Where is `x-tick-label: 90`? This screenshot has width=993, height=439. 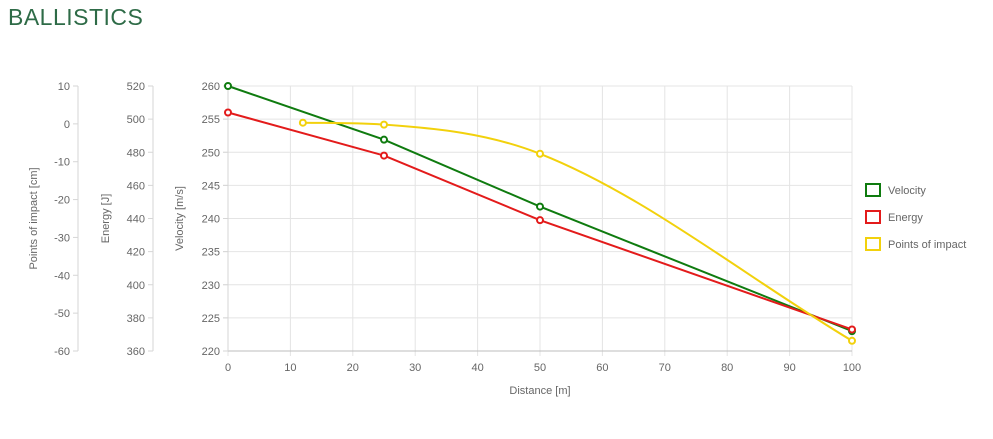
x-tick-label: 90 is located at coordinates (789, 368).